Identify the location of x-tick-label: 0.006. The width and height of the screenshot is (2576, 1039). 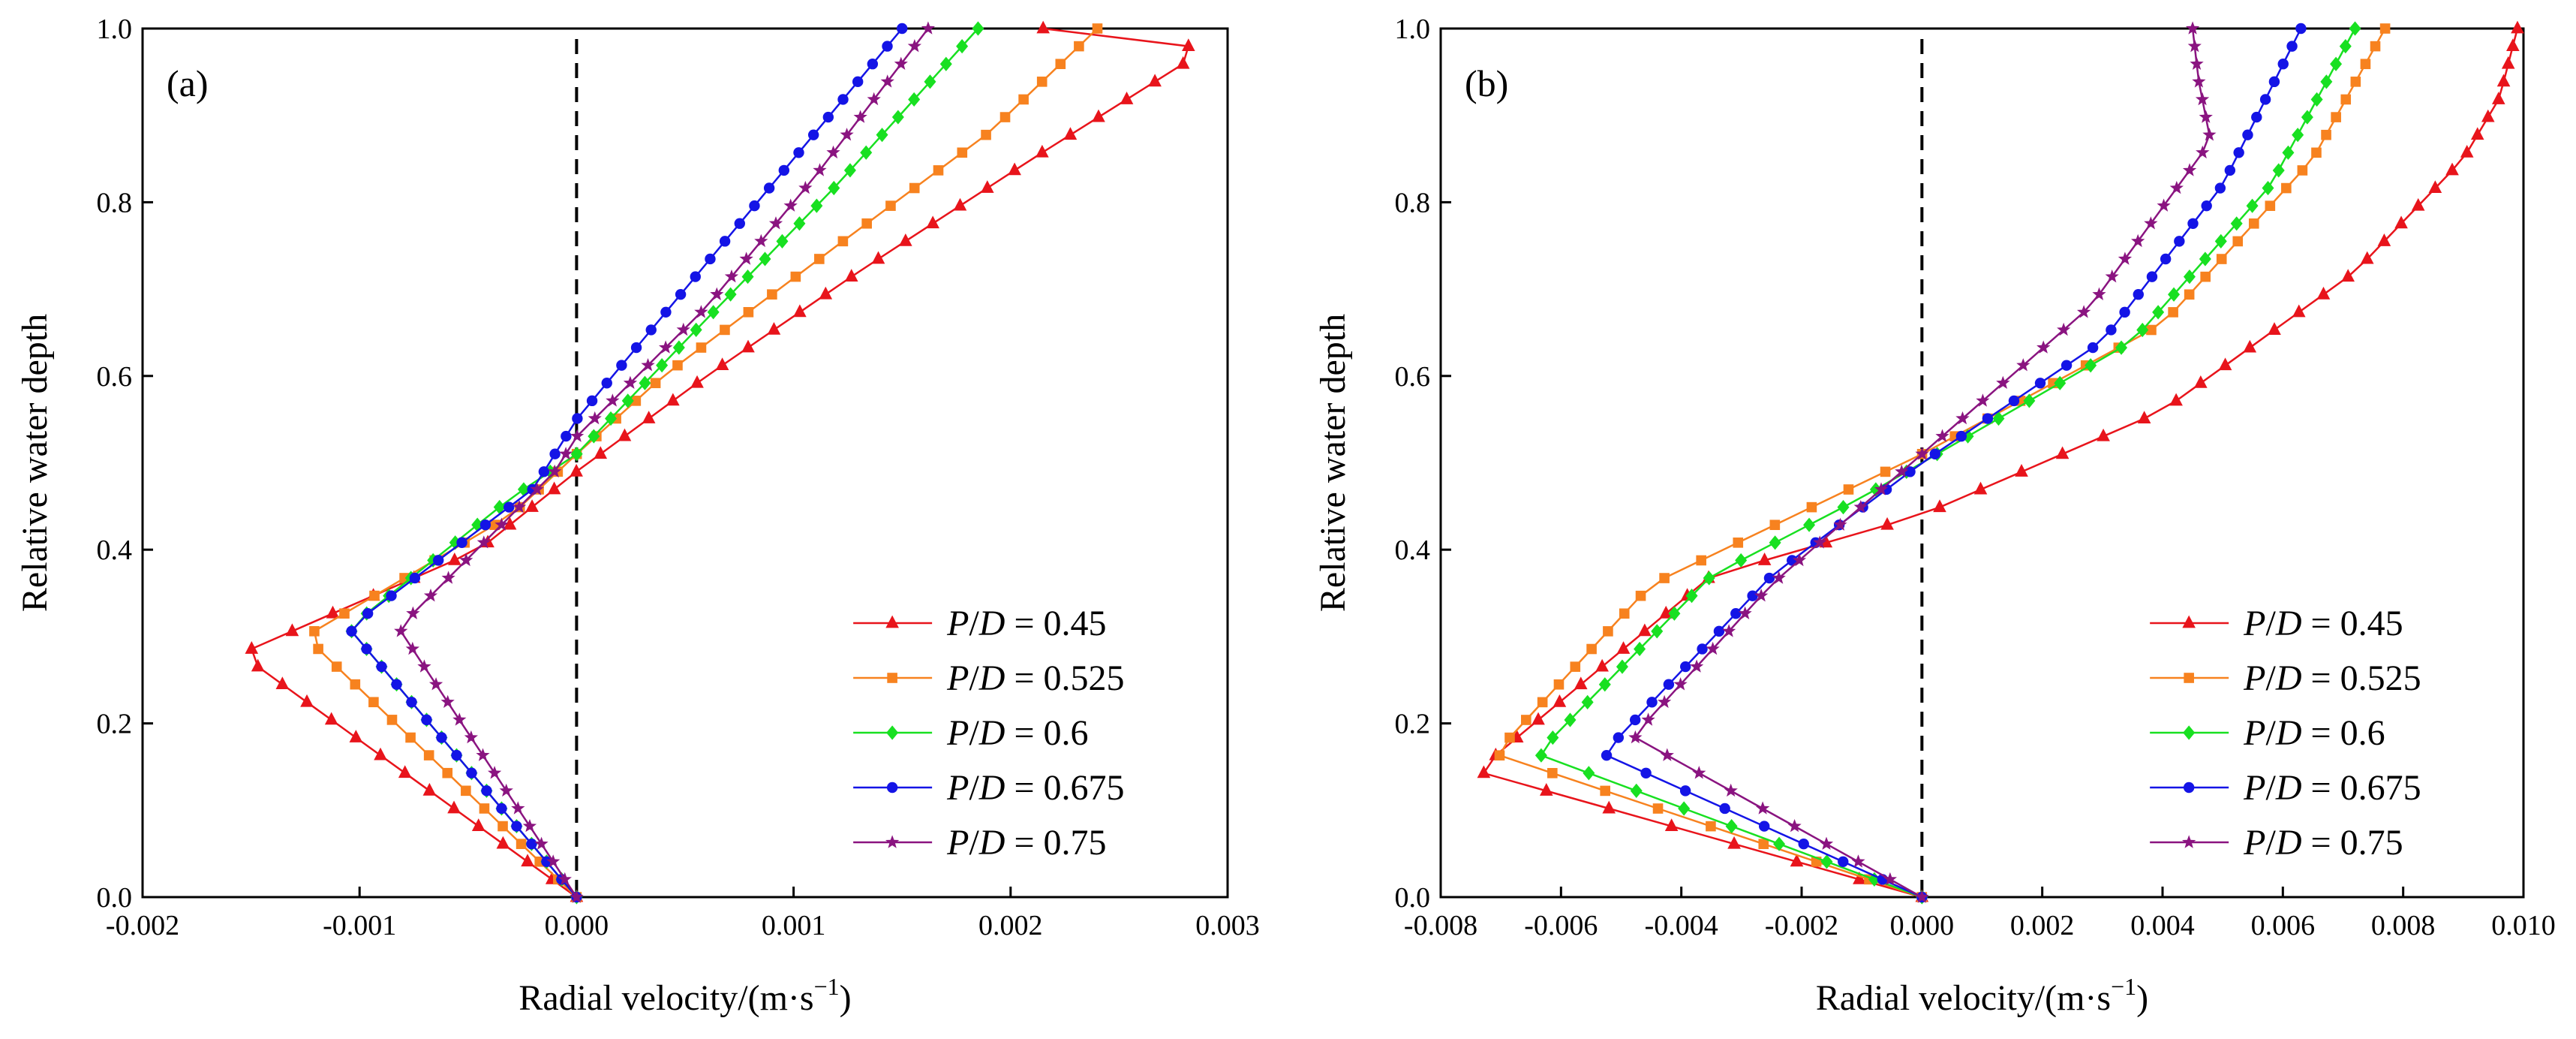
(2283, 925).